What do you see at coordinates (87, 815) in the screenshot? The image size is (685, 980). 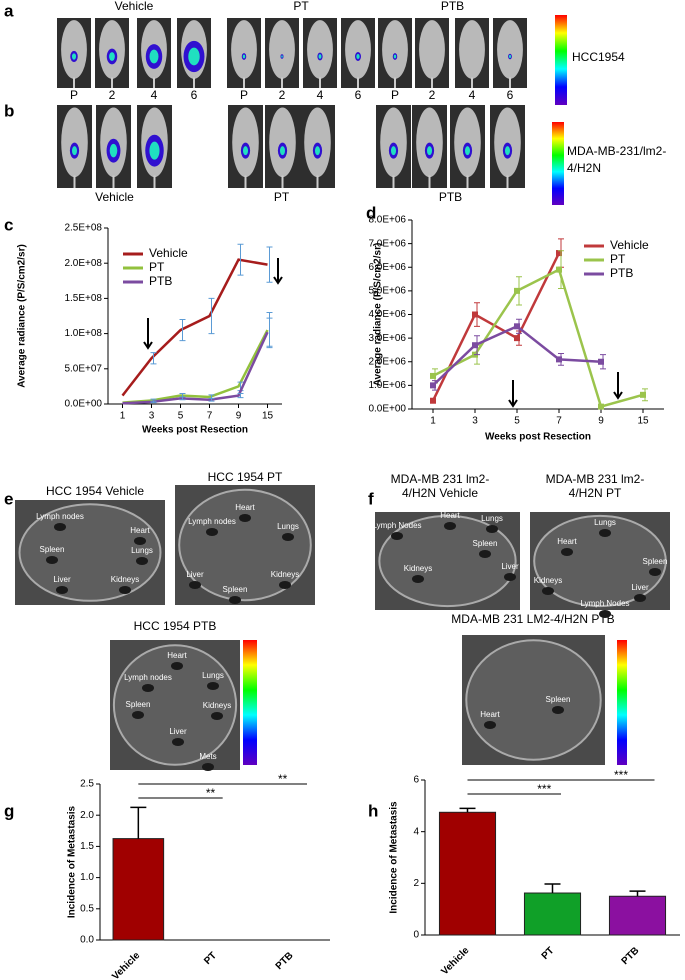 I see `y-tick-label: 2.0` at bounding box center [87, 815].